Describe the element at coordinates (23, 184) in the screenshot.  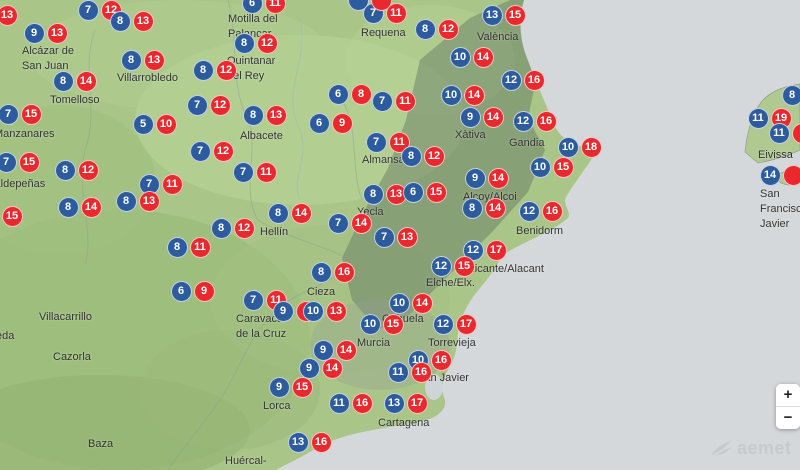
I see `place-label: Valdepeñas` at that location.